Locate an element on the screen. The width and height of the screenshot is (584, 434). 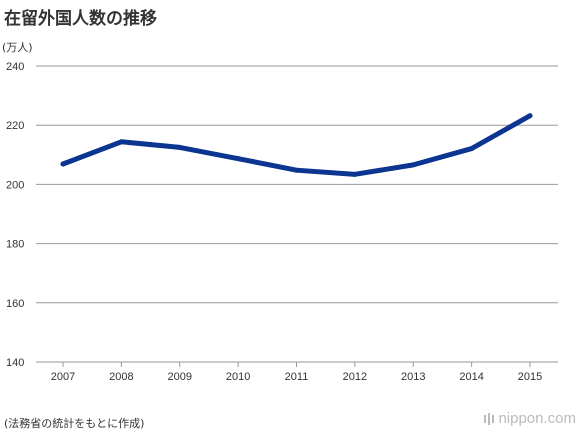
x-tick-label-2013: 2013 is located at coordinates (413, 377).